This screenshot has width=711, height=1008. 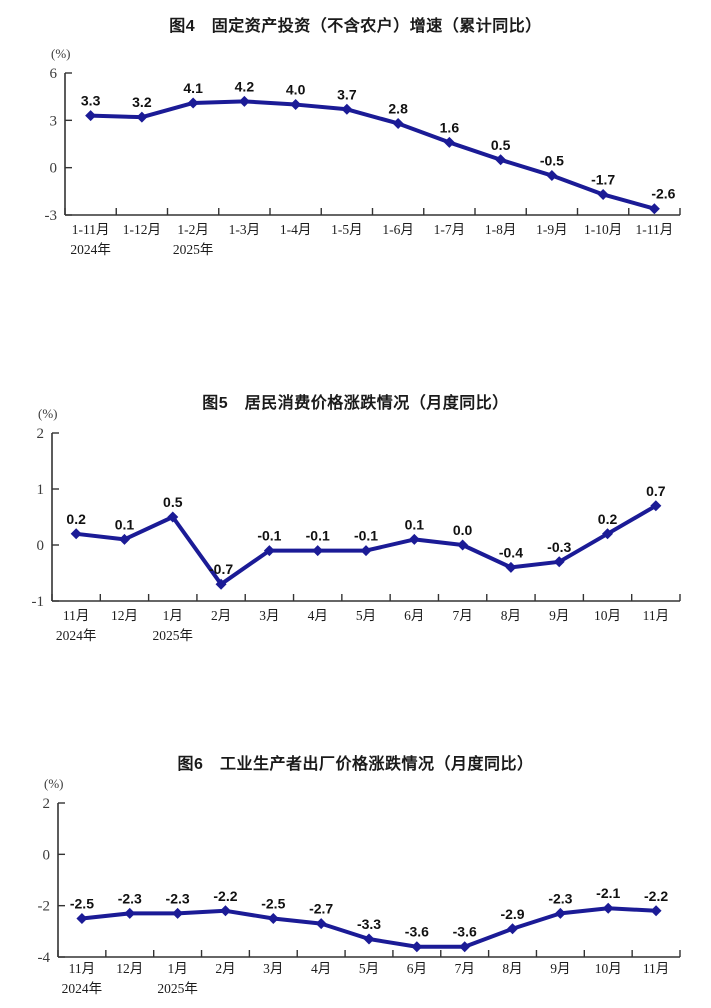 What do you see at coordinates (512, 914) in the screenshot?
I see `data-point-label: -2.9` at bounding box center [512, 914].